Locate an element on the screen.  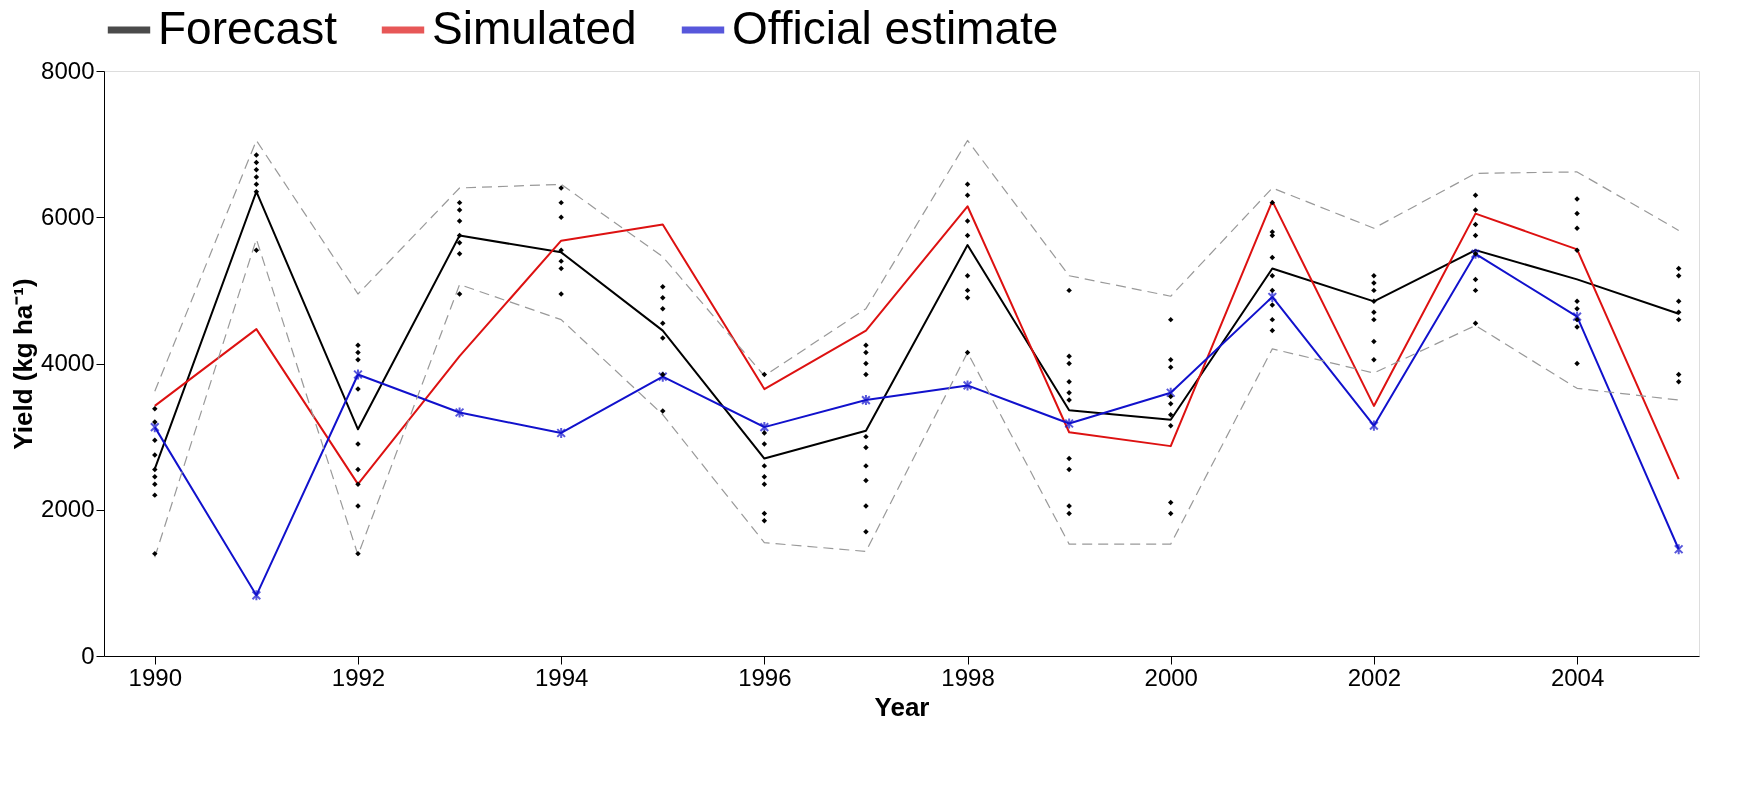
x-tick-label: 1996 is located at coordinates (765, 677).